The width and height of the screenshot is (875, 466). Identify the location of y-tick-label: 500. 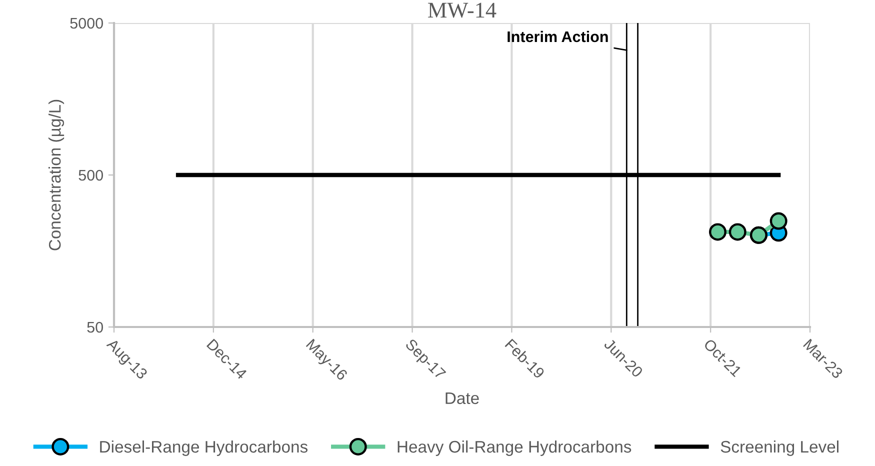
(90, 175).